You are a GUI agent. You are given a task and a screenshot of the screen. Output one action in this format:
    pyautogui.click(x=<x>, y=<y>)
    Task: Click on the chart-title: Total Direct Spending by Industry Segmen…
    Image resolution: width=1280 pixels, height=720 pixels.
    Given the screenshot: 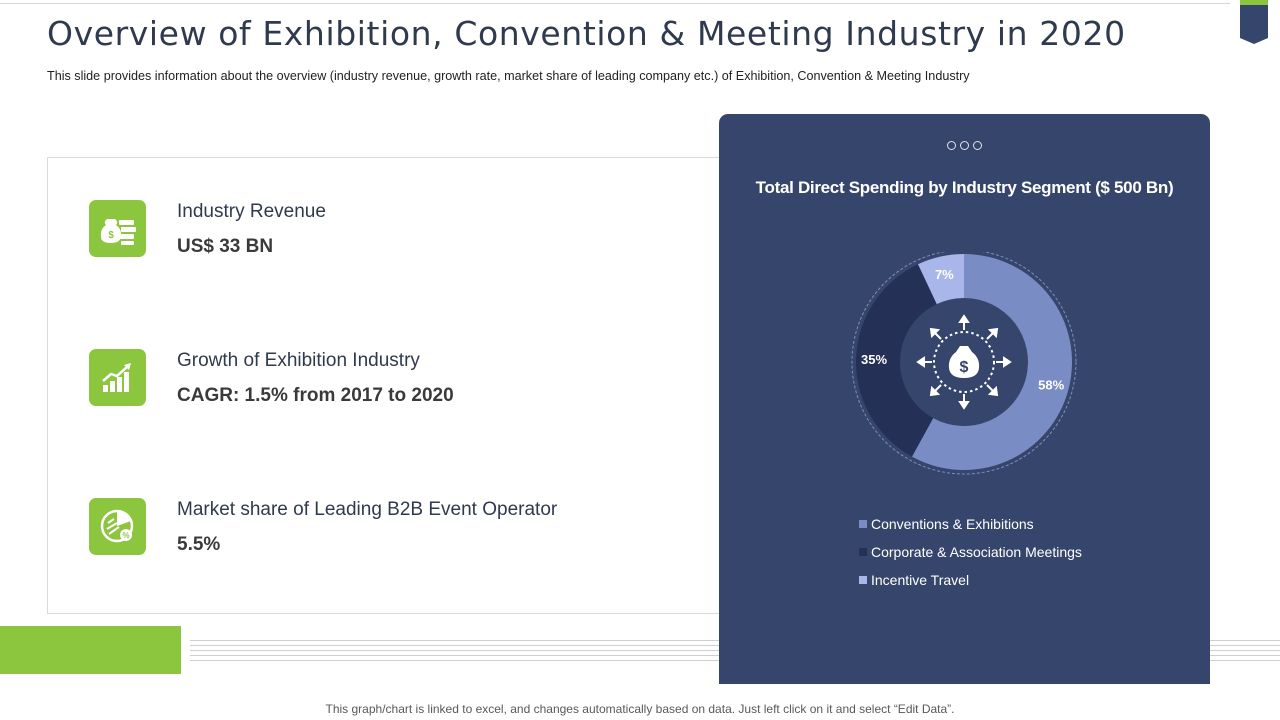 What is the action you would take?
    pyautogui.click(x=964, y=187)
    